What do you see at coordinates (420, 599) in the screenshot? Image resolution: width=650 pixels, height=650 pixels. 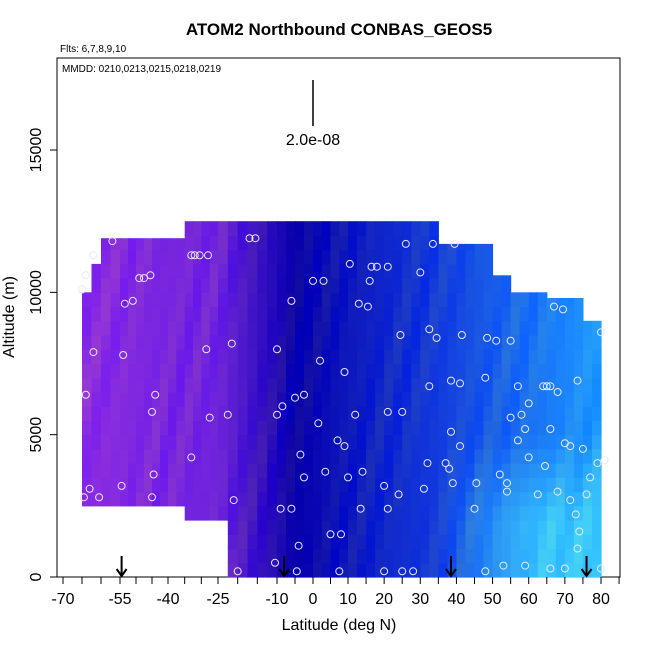 I see `x-tick-label: 30` at bounding box center [420, 599].